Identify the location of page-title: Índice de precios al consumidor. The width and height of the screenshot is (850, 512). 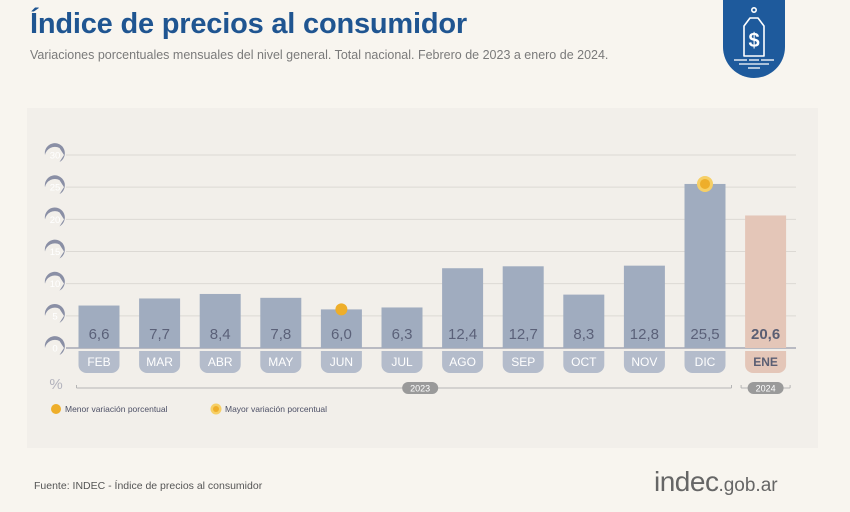
(248, 24).